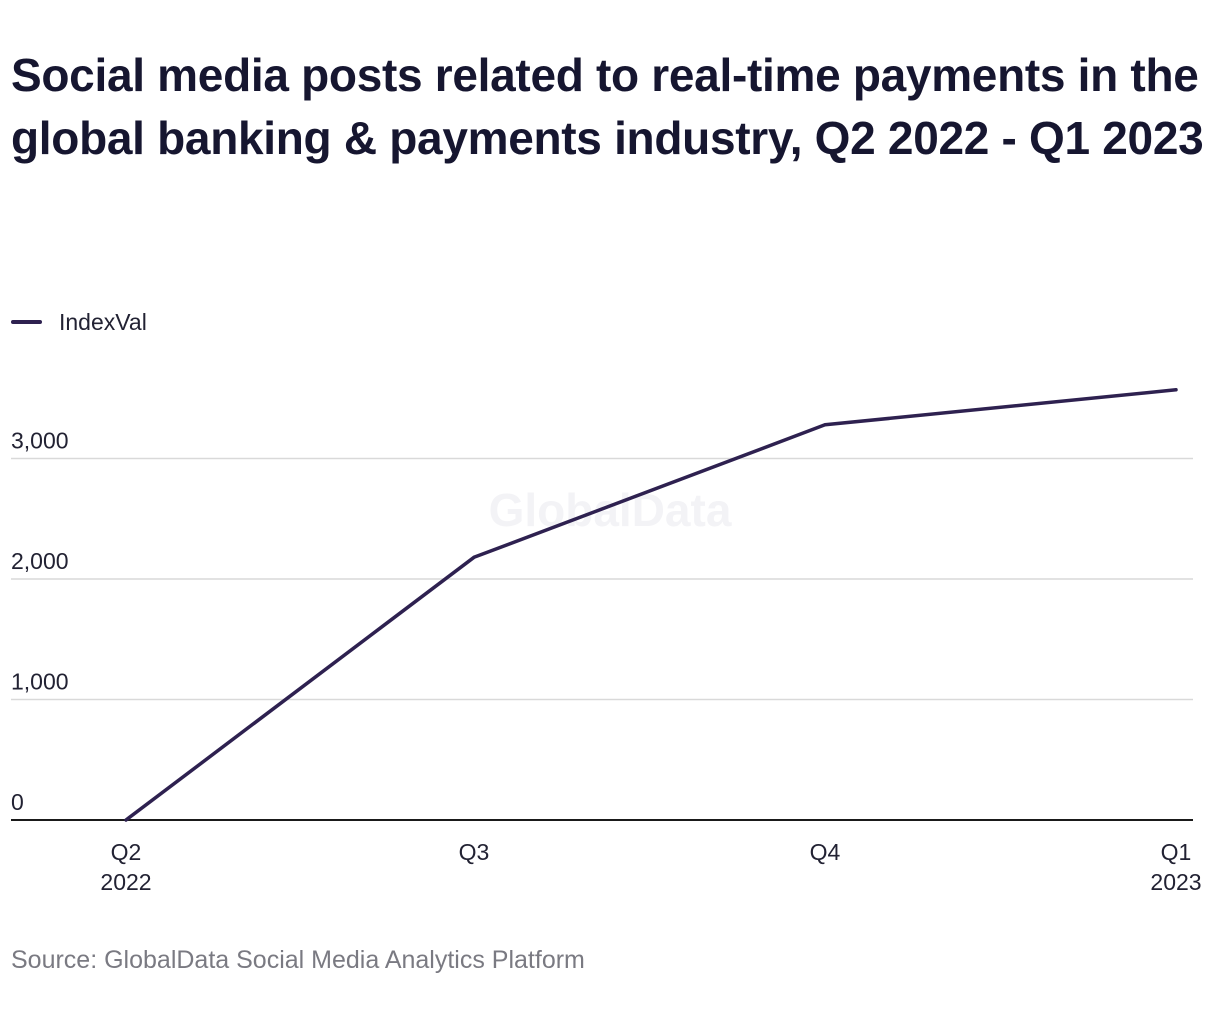 The height and width of the screenshot is (1020, 1220). What do you see at coordinates (40, 561) in the screenshot?
I see `y-tick-label: 2,000` at bounding box center [40, 561].